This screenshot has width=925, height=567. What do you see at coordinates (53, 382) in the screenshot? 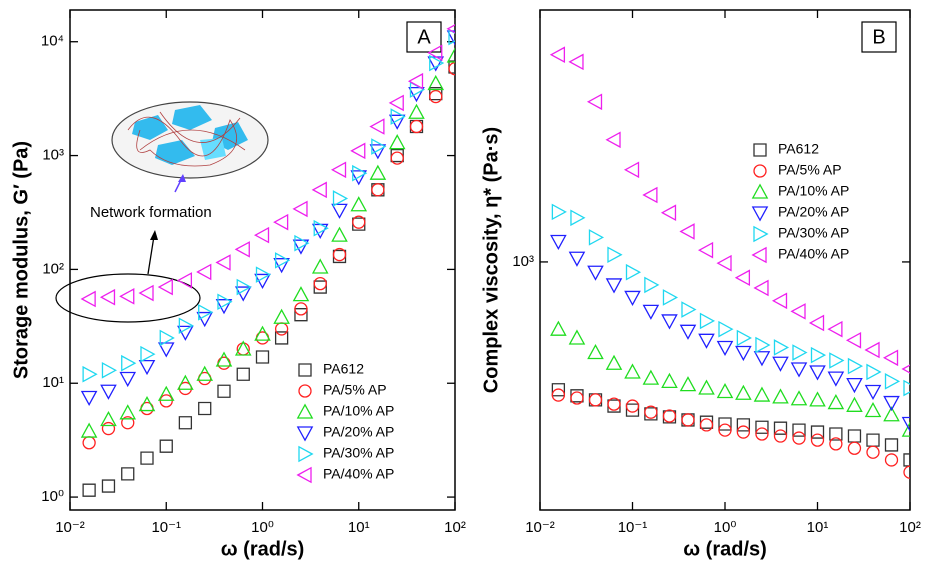
I see `y-tick-label: 10¹` at bounding box center [53, 382].